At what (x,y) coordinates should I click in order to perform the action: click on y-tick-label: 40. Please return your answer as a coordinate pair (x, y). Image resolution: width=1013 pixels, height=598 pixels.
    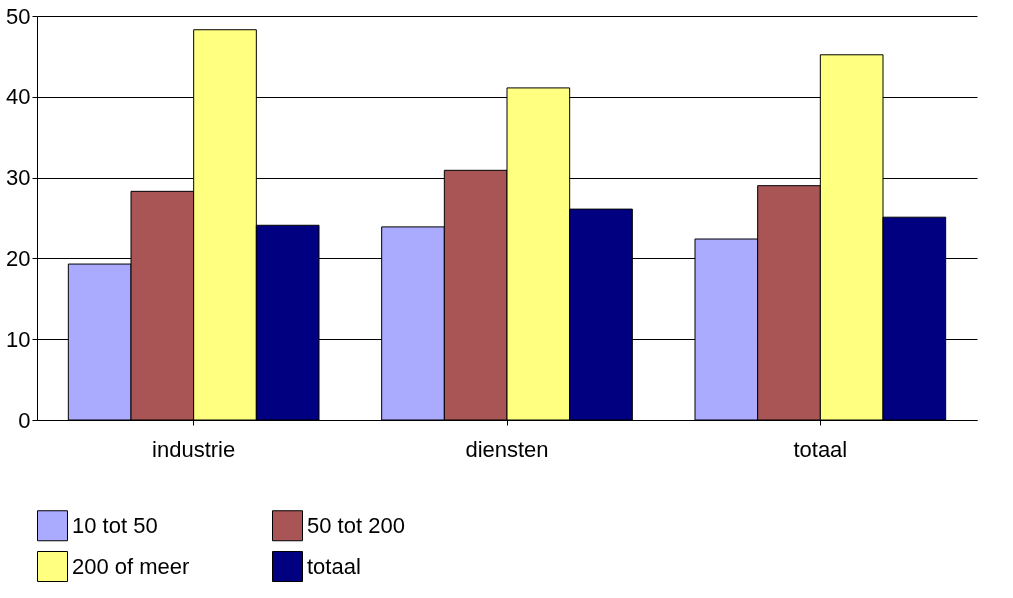
    Looking at the image, I should click on (18, 97).